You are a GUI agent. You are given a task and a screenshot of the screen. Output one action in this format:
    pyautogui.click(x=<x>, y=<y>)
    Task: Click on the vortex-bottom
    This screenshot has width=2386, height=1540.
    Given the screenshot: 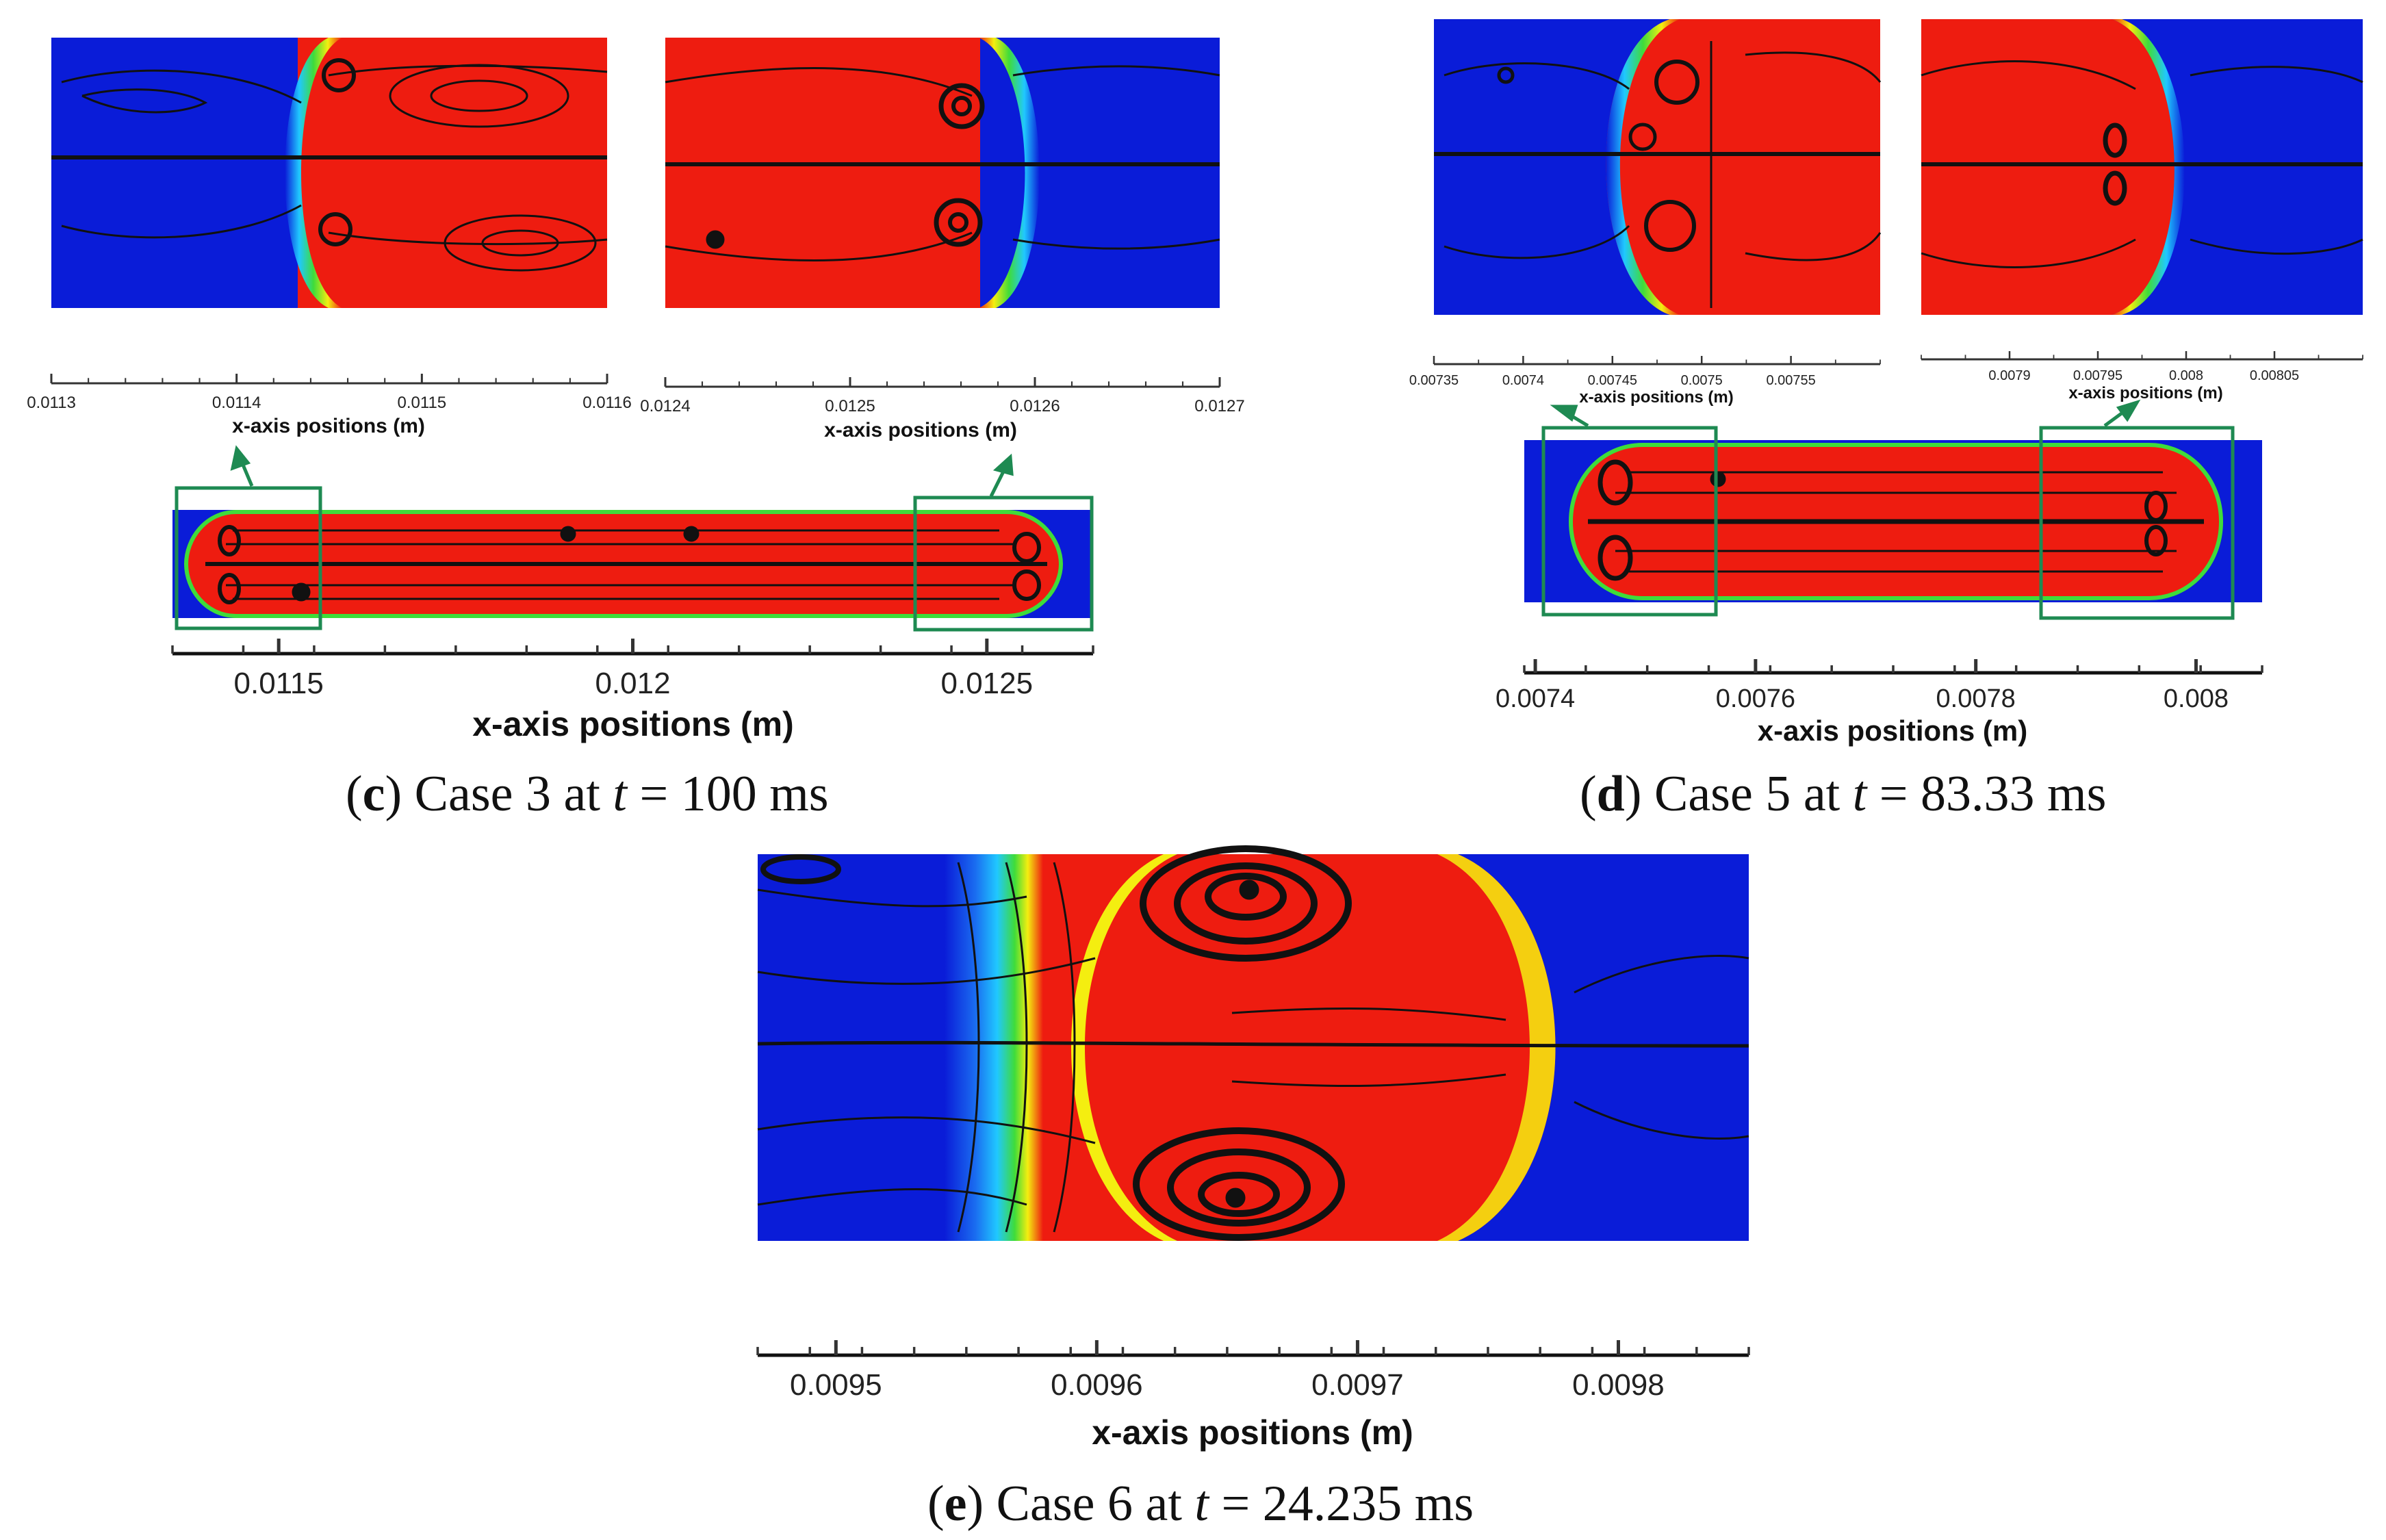 What is the action you would take?
    pyautogui.click(x=1239, y=1184)
    